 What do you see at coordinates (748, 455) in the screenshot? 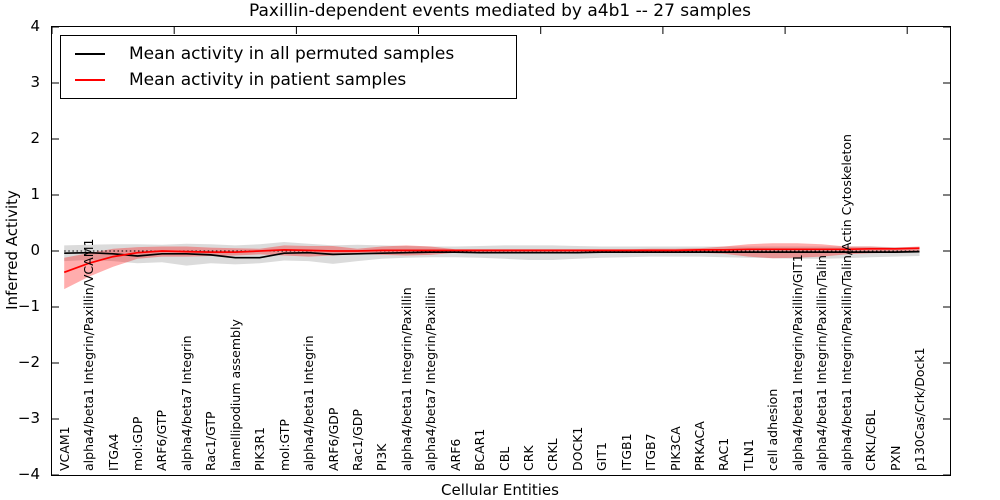
I see `x-tick-label: TLN1` at bounding box center [748, 455].